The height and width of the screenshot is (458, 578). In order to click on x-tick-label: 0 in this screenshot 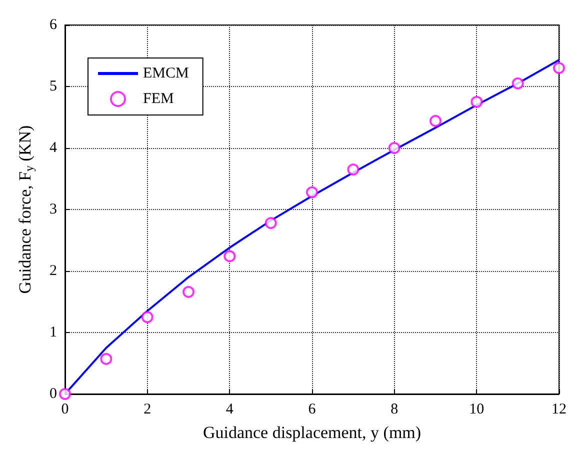, I will do `click(65, 410)`.